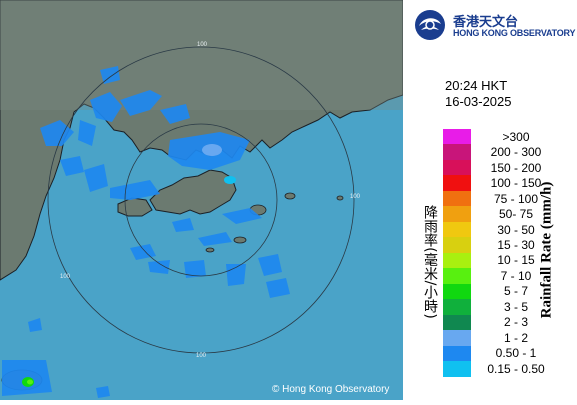  I want to click on legend-row: 50- 75, so click(502, 214).